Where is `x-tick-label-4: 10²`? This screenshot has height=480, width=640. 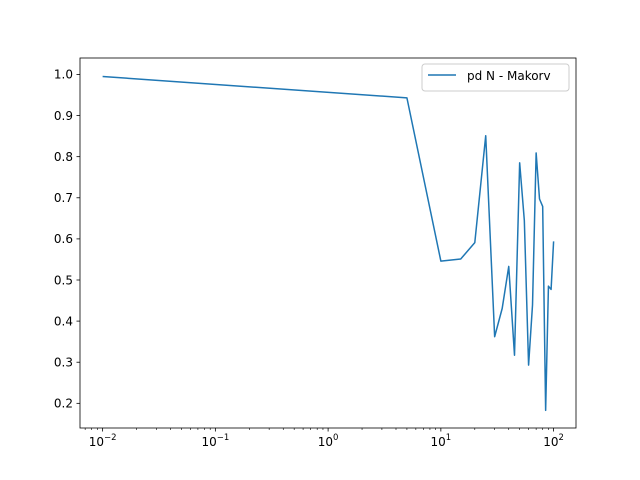
x-tick-label-4: 10² is located at coordinates (553, 441).